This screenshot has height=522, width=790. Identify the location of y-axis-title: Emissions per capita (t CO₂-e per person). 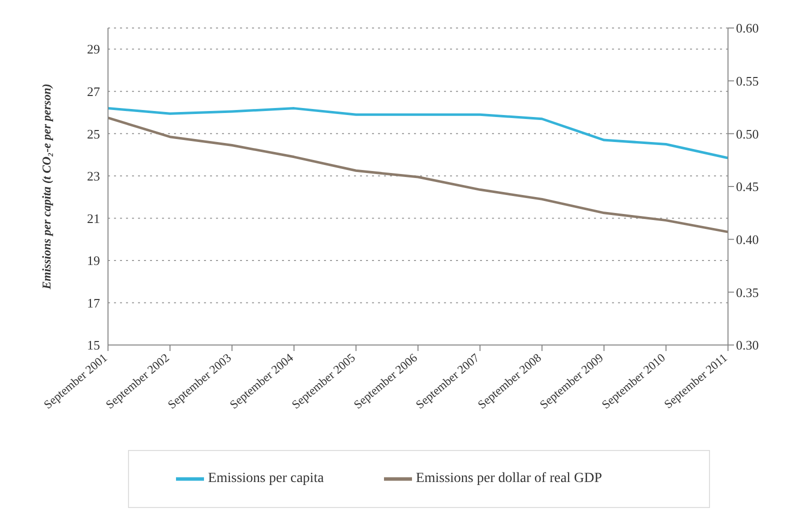
(46, 187).